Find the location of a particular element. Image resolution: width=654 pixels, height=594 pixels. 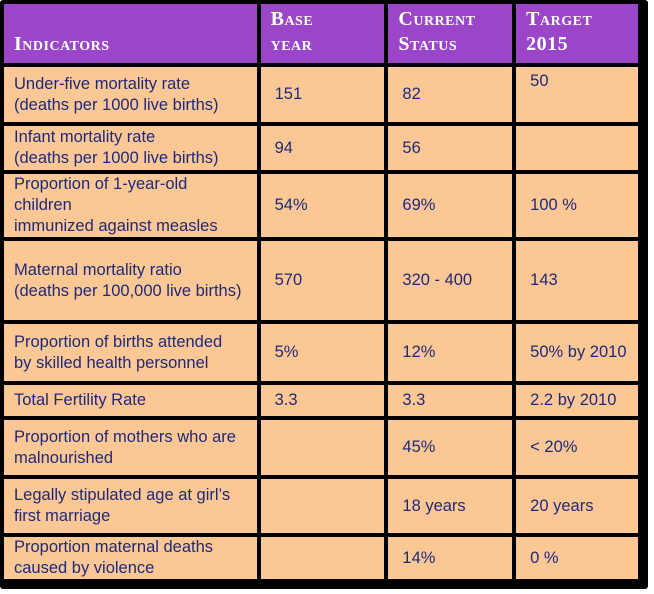

header-current-status: Current Status is located at coordinates (450, 33).